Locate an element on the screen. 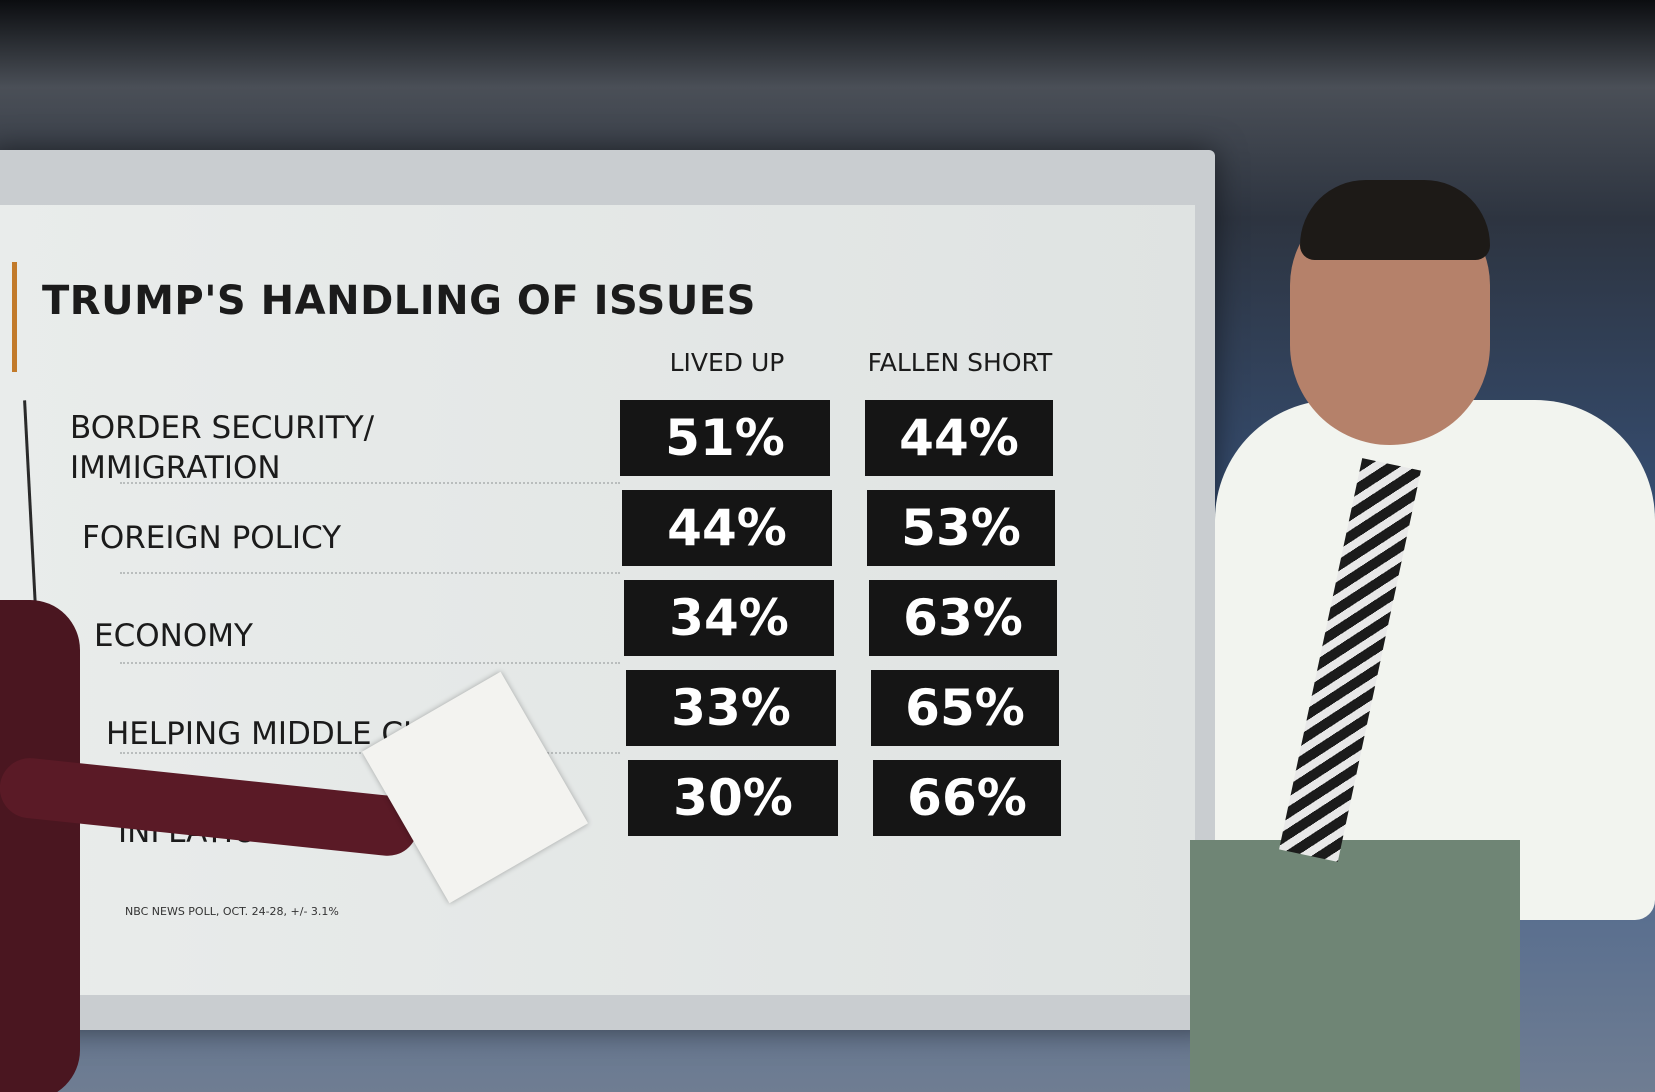  value-box: 66% is located at coordinates (967, 798).